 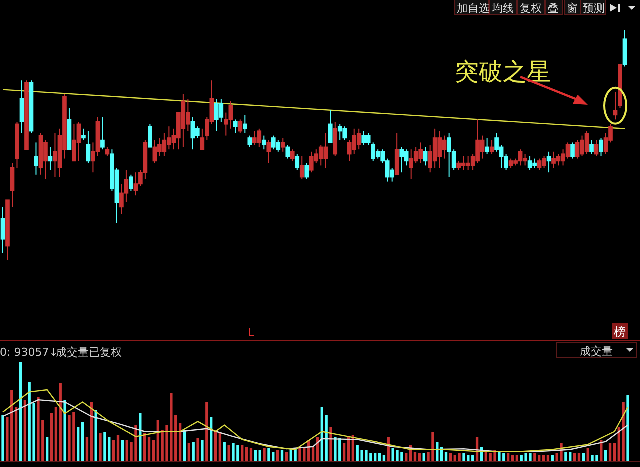 What do you see at coordinates (251, 332) in the screenshot?
I see `text: L` at bounding box center [251, 332].